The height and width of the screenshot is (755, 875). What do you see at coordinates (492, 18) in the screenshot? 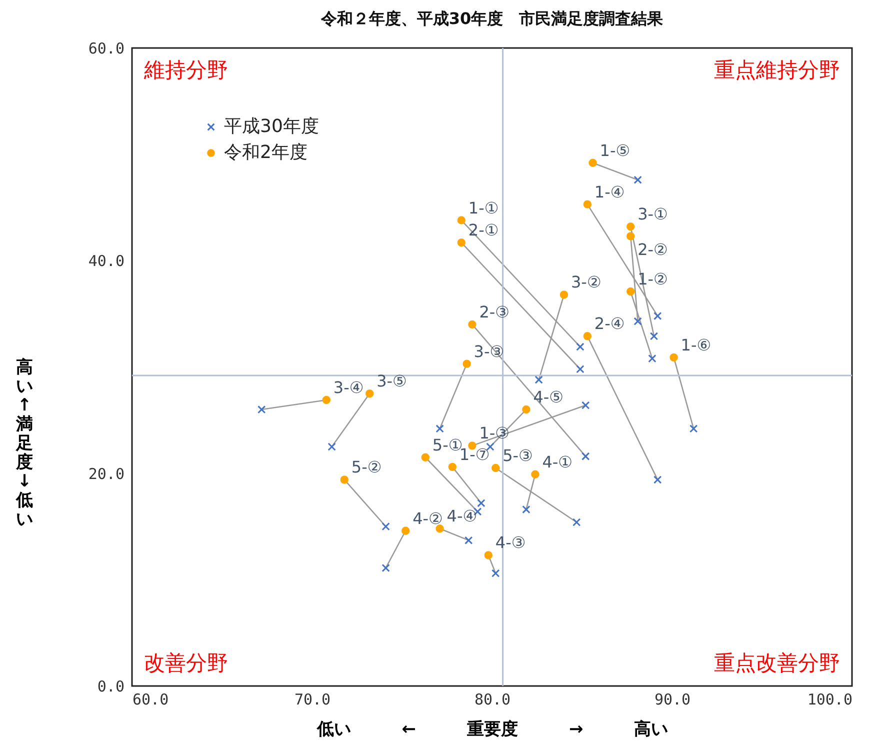
I see `chart-title: 令和２年度、平成30年度 市民満足度調査結果` at bounding box center [492, 18].